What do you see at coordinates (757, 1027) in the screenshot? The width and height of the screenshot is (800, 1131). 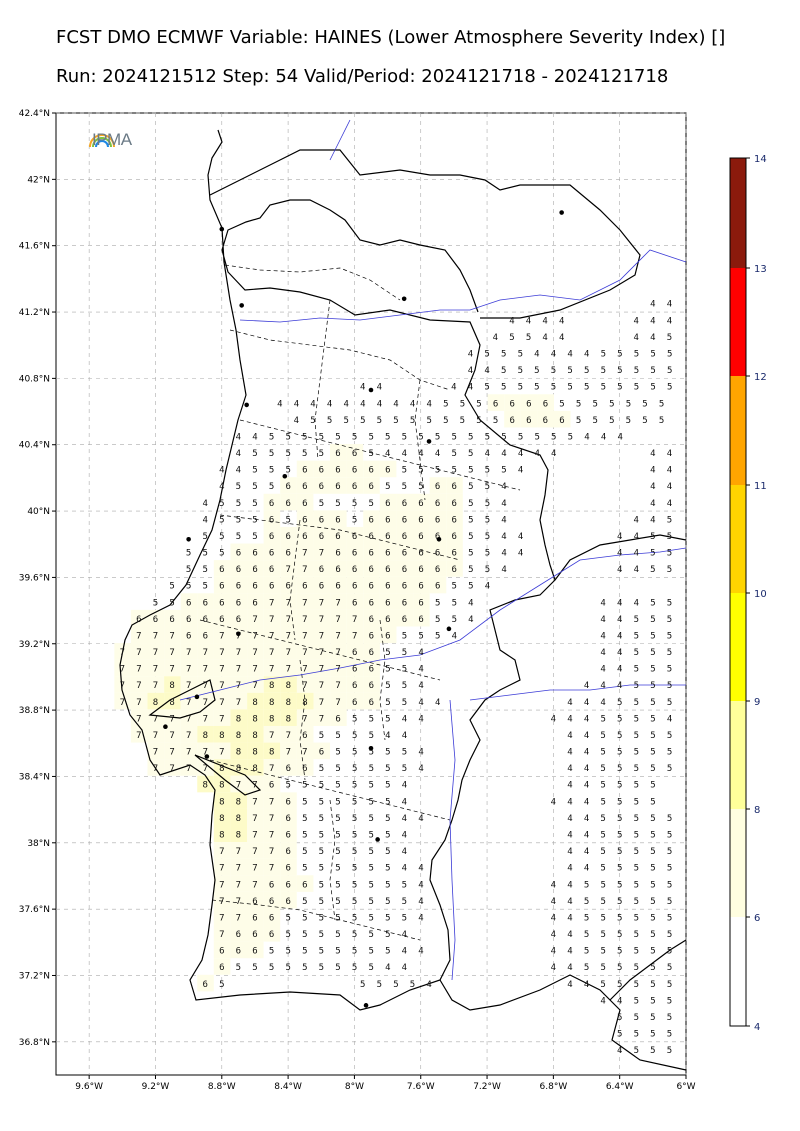 I see `colorbar-label: 4` at bounding box center [757, 1027].